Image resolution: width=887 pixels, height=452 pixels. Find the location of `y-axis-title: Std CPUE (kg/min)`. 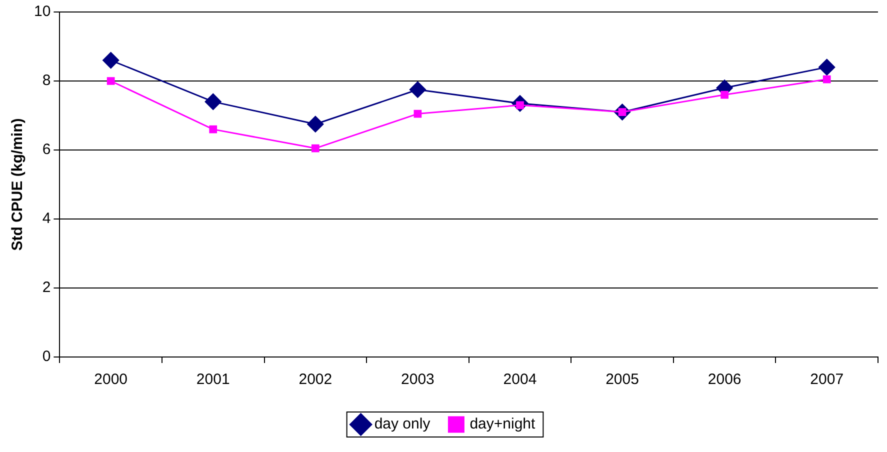

y-axis-title: Std CPUE (kg/min) is located at coordinates (17, 184).